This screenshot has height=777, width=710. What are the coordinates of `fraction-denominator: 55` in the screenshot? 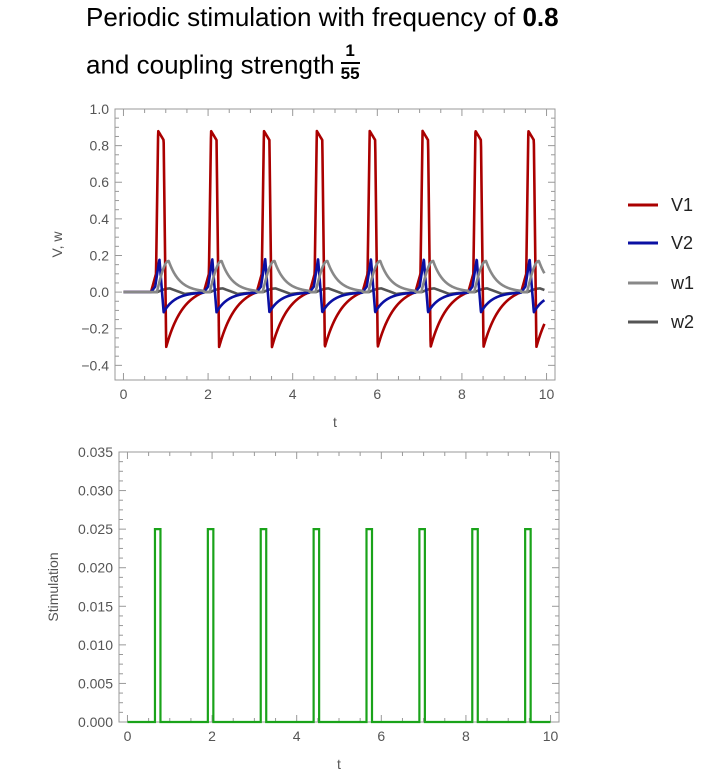 It's located at (350, 73).